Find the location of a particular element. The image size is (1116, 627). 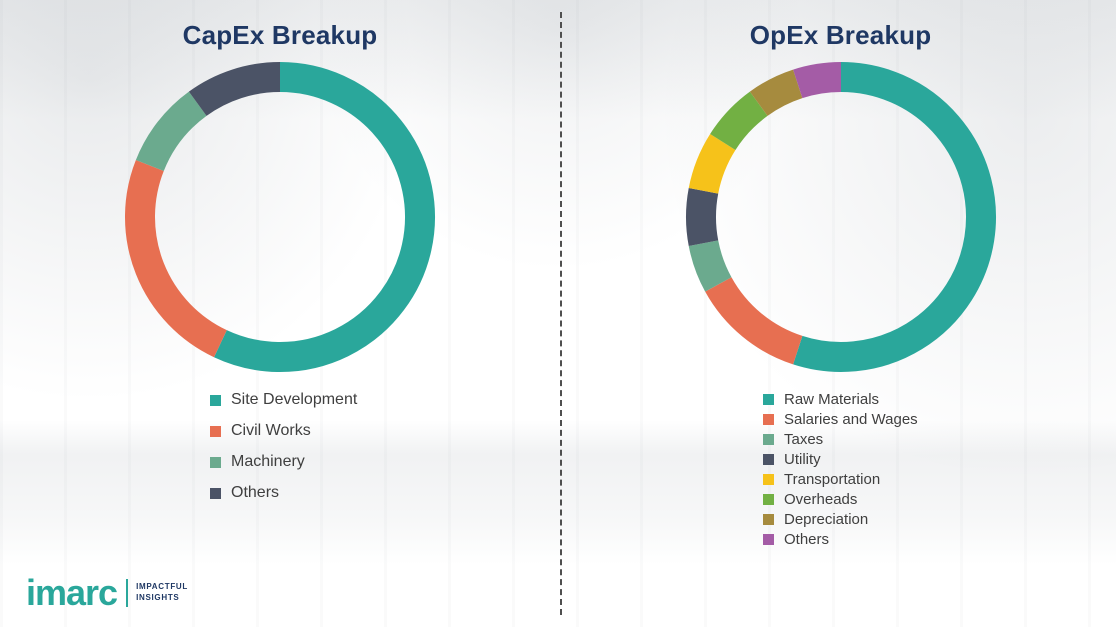

opex-donut-svg is located at coordinates (840, 217).